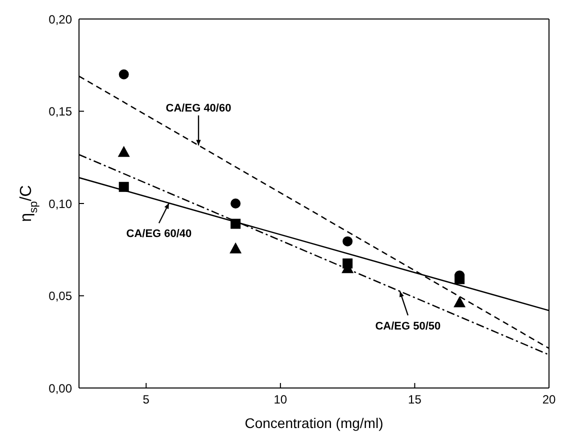 The width and height of the screenshot is (562, 443). Describe the element at coordinates (146, 399) in the screenshot. I see `x-tick-label: 5` at that location.